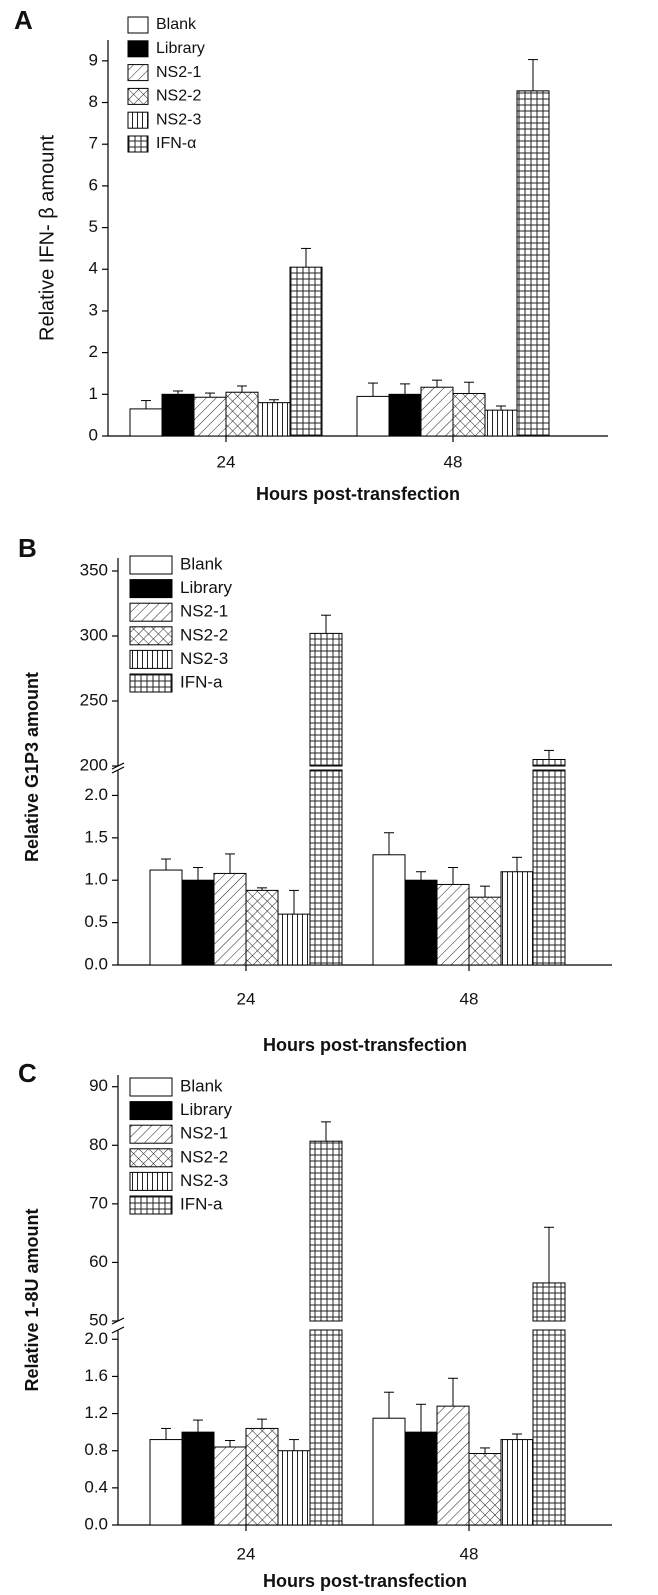 This screenshot has width=658, height=1595. Describe the element at coordinates (96, 1412) in the screenshot. I see `y-tick-label: 1.2` at that location.